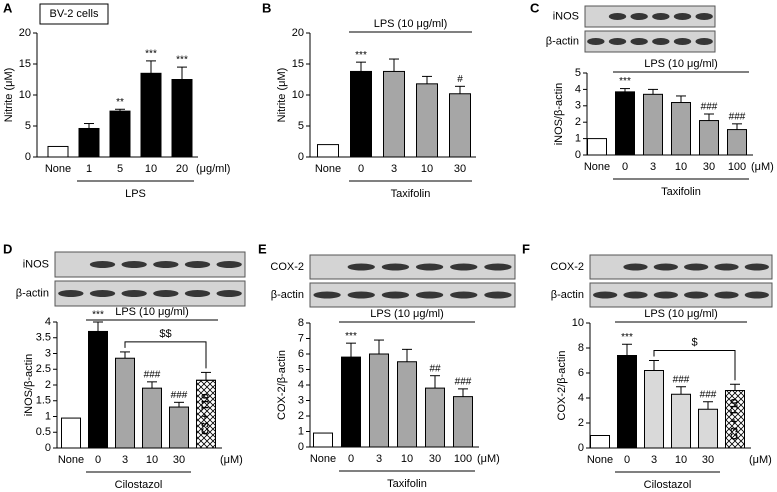 The height and width of the screenshot is (492, 777). What do you see at coordinates (165, 355) in the screenshot?
I see `bracket` at bounding box center [165, 355].